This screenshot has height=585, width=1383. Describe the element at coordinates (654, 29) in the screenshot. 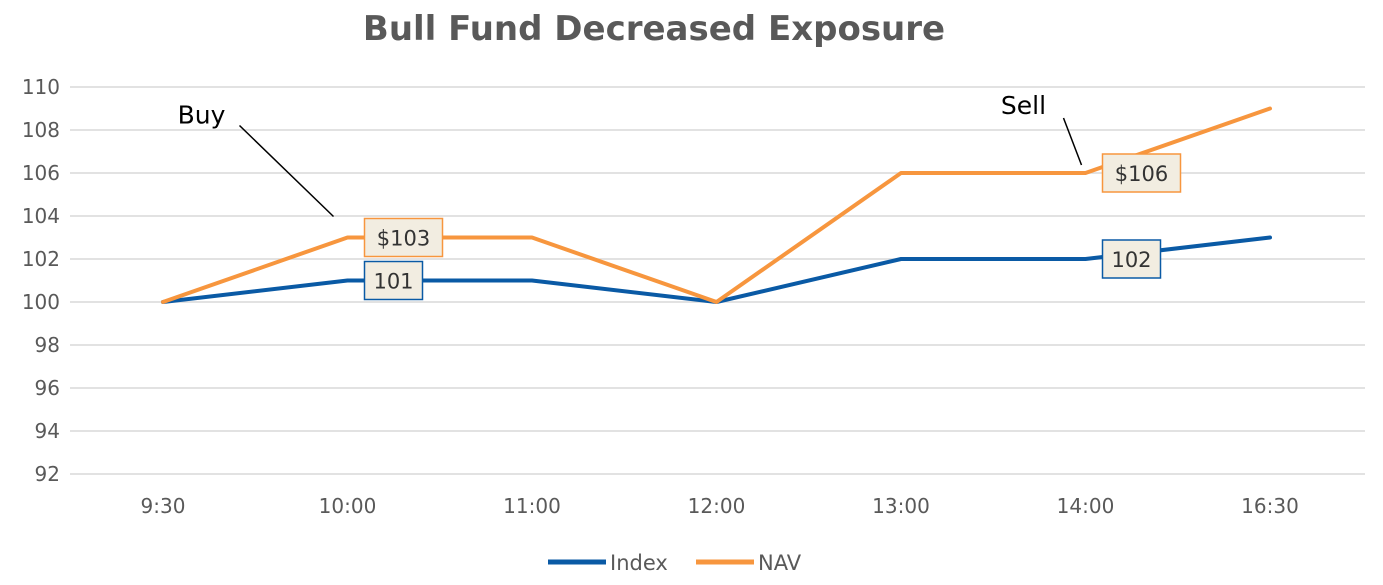

I see `chart-title: Bull Fund Decreased Exposure` at that location.